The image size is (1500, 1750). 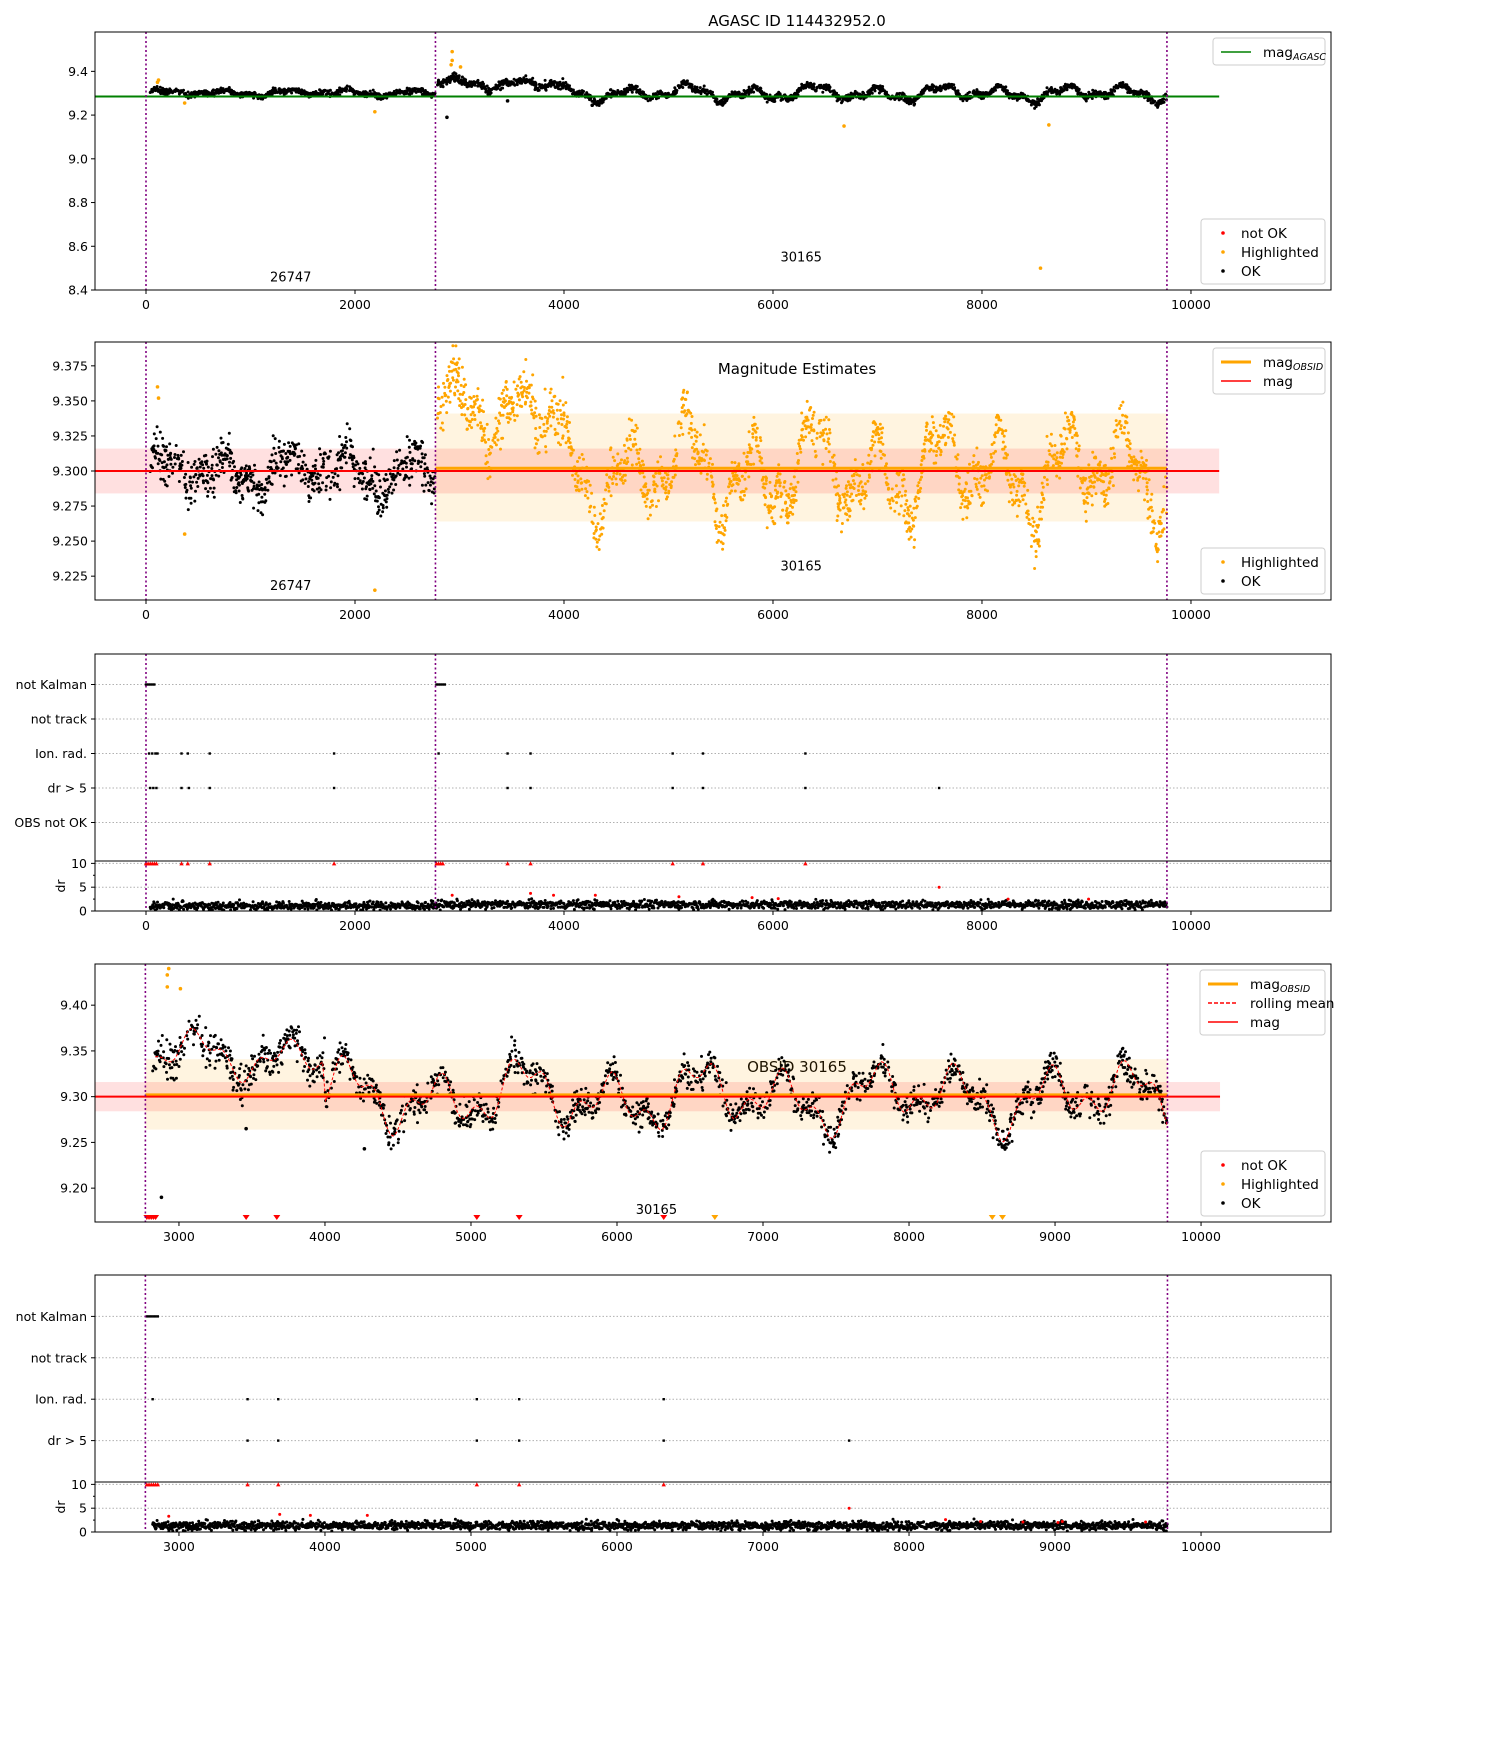 What do you see at coordinates (1294, 54) in the screenshot?
I see `legend-label: magAGASC` at bounding box center [1294, 54].